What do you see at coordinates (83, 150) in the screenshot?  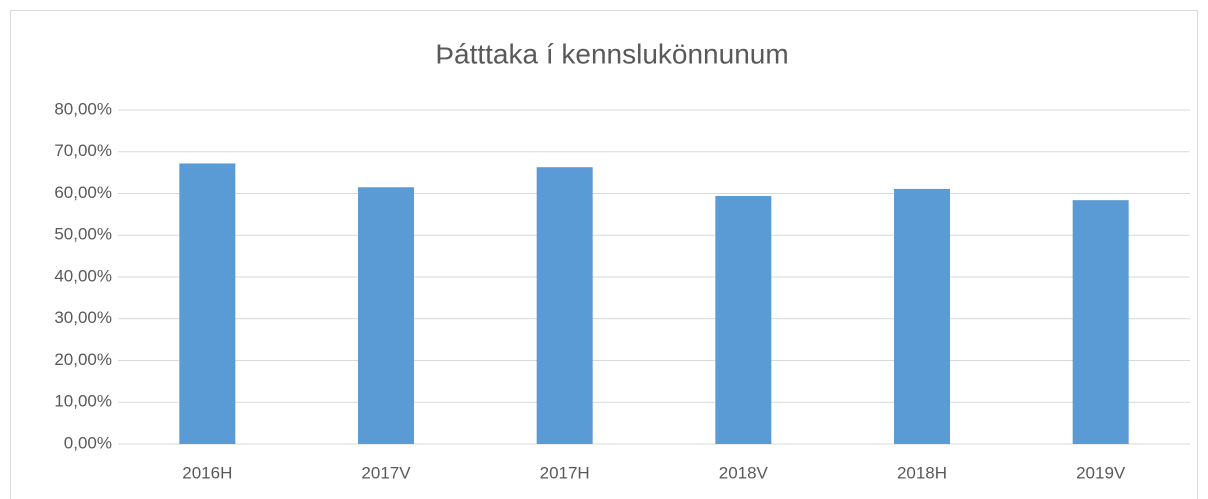 I see `y-tick-label: 70,00%` at bounding box center [83, 150].